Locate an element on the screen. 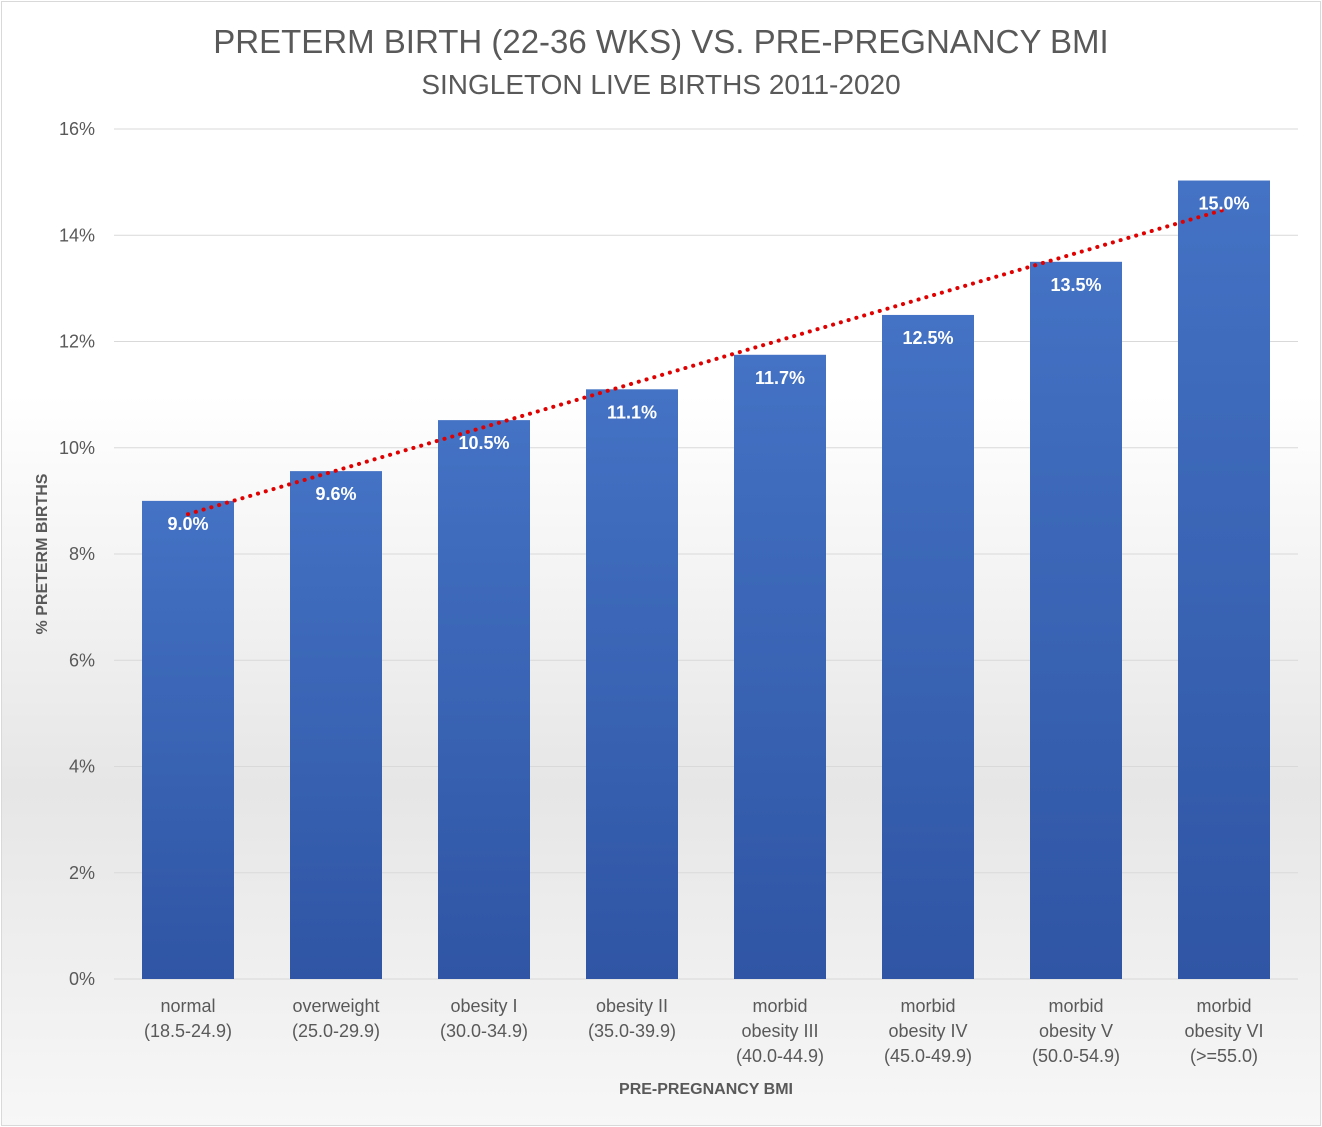  x-category-label: (35.0-39.9) is located at coordinates (632, 1031).